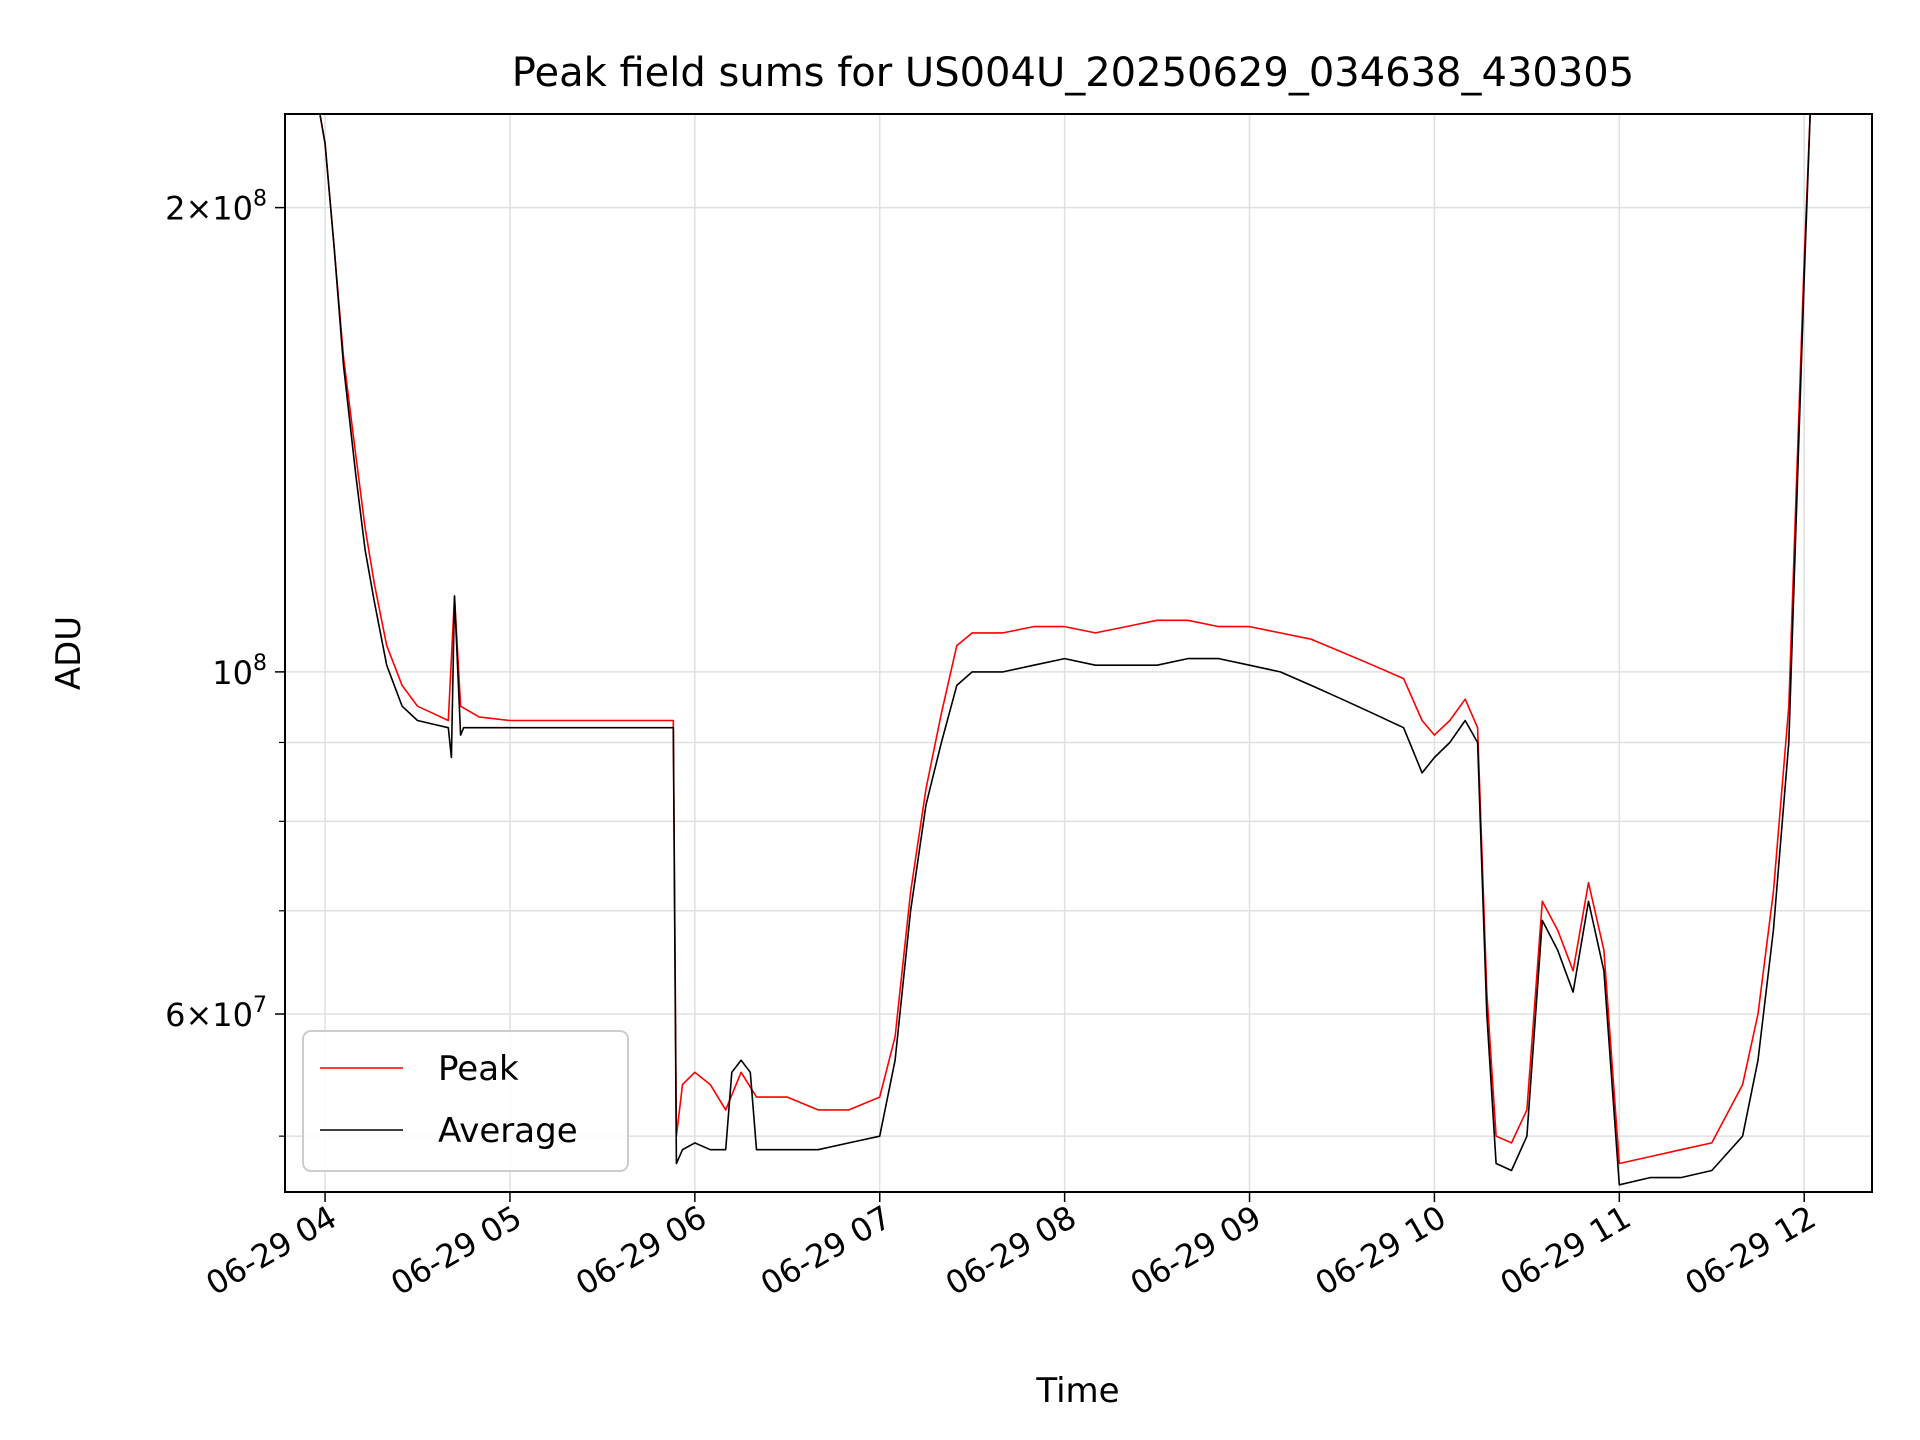 This screenshot has height=1440, width=1920. Describe the element at coordinates (1566, 1250) in the screenshot. I see `x-tick-label: 06-29 11` at that location.